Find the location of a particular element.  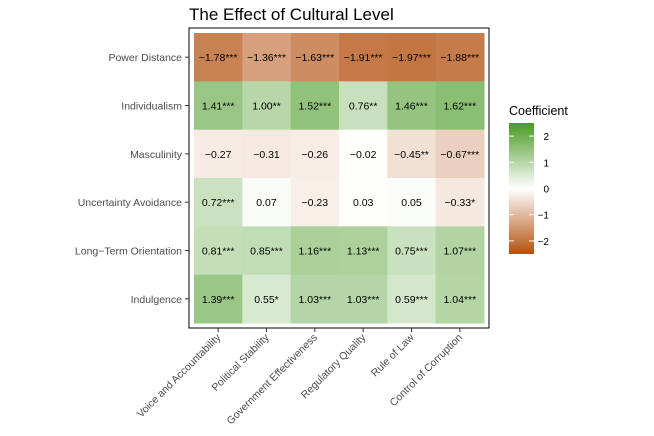

cell-label: 1.04*** is located at coordinates (459, 300).